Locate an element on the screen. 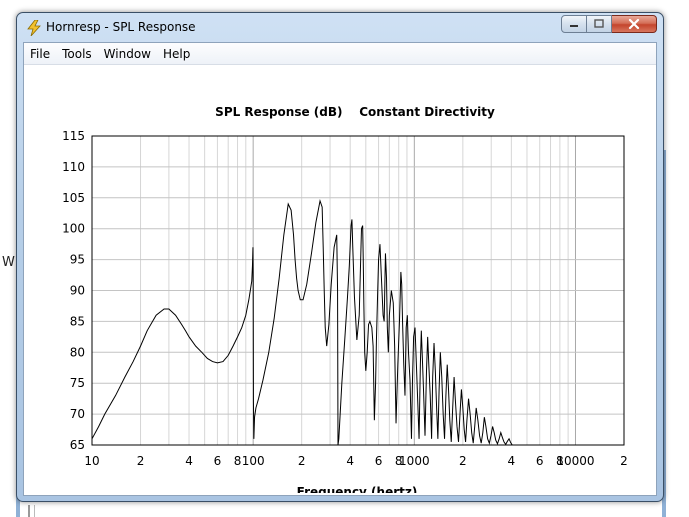  x-tick-label: 100 is located at coordinates (253, 461).